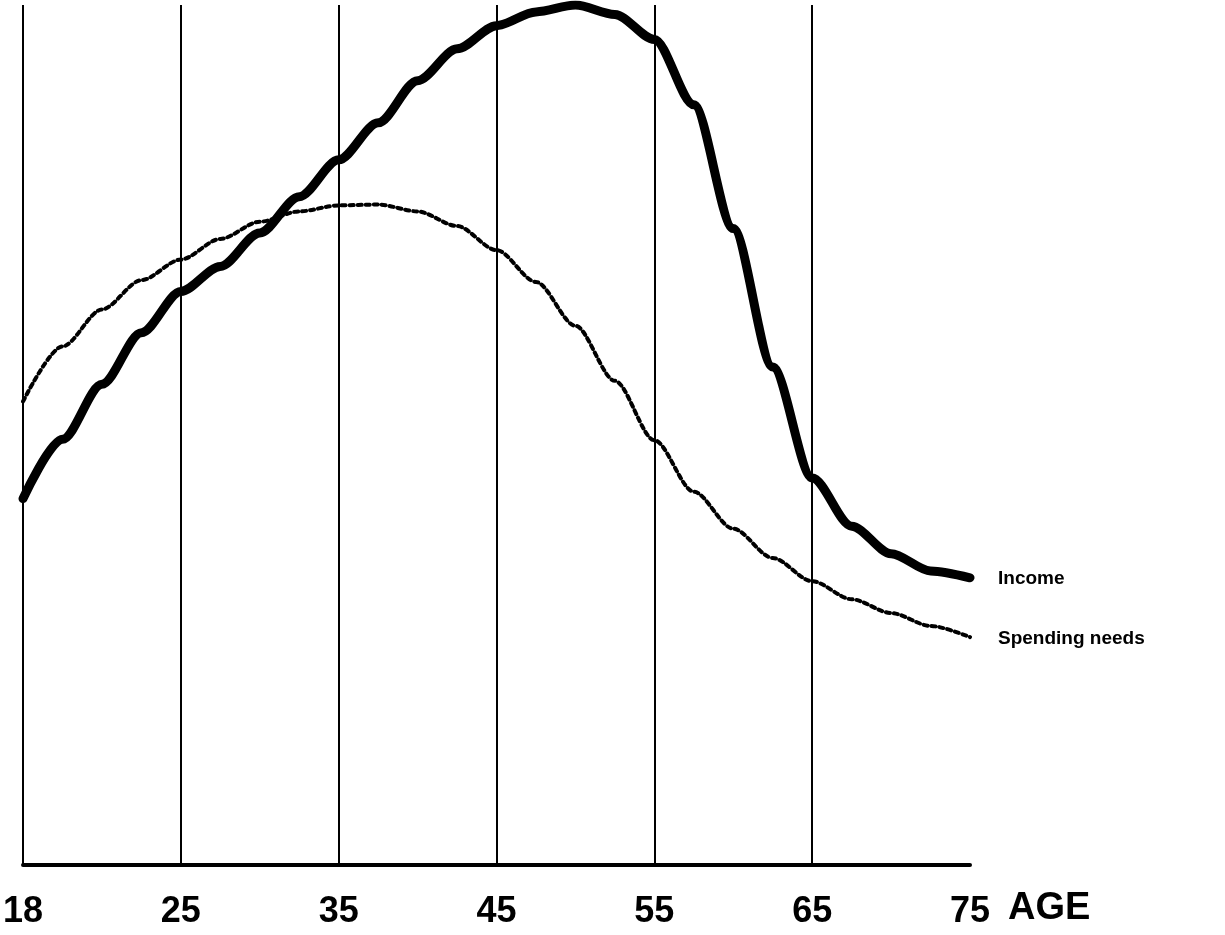 The height and width of the screenshot is (935, 1225). I want to click on x-tick-label: 45, so click(496, 909).